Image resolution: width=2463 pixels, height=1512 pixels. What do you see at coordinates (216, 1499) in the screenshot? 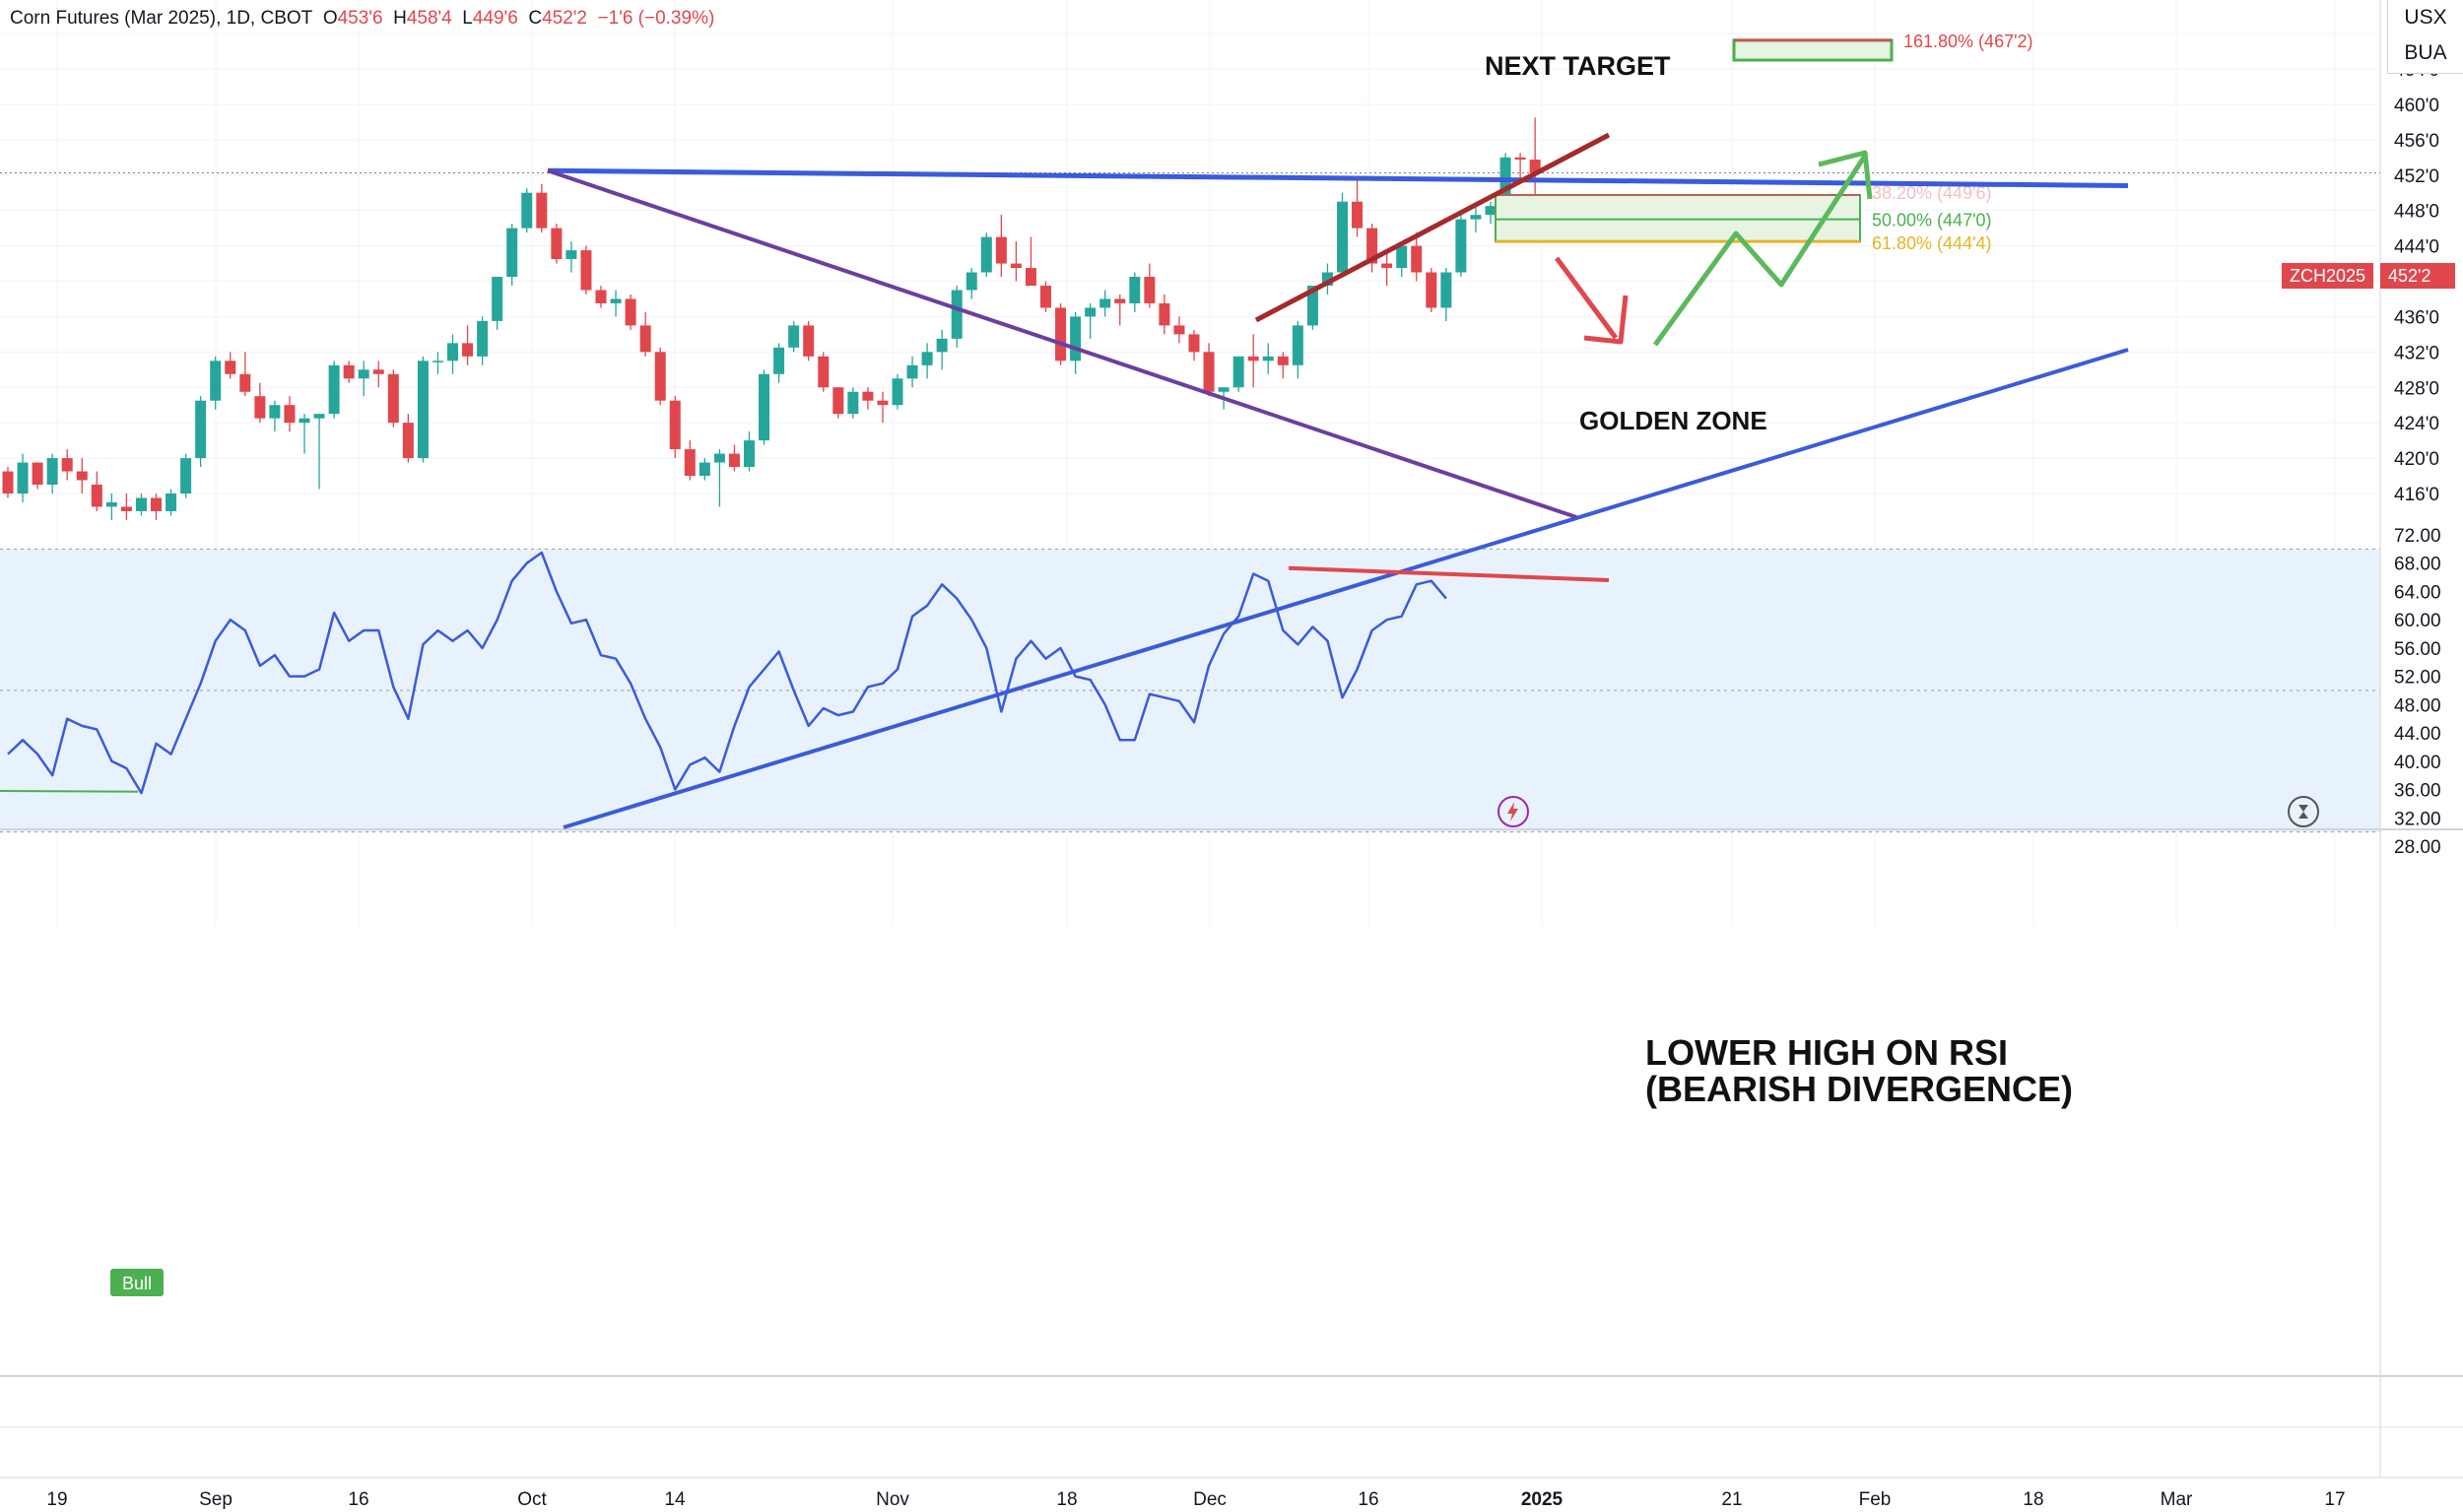
I see `time-tick-label: Sep` at bounding box center [216, 1499].